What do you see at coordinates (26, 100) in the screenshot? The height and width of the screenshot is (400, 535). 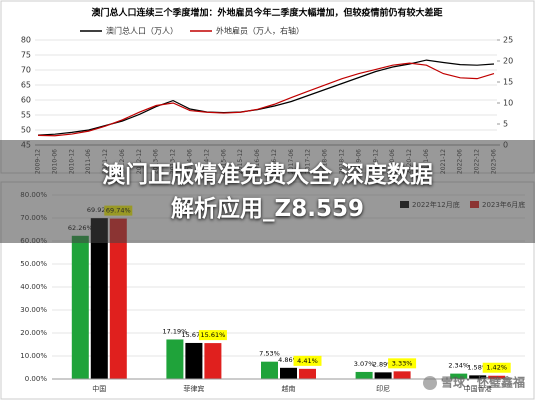 I see `y-tick-label: 60` at bounding box center [26, 100].